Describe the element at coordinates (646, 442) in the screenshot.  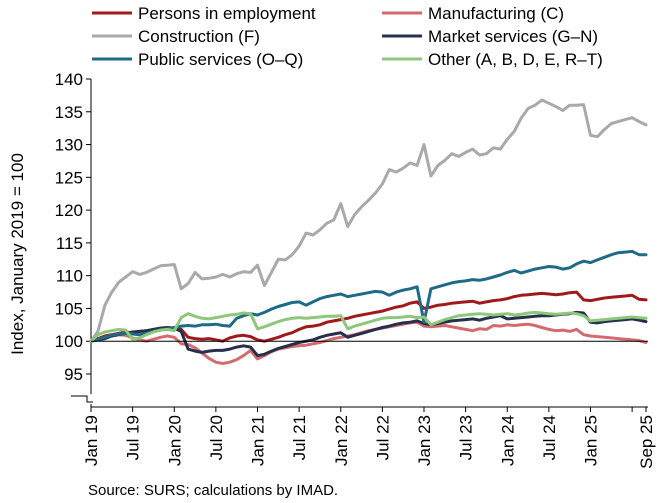
I see `x-tick-label: Sep 25` at that location.